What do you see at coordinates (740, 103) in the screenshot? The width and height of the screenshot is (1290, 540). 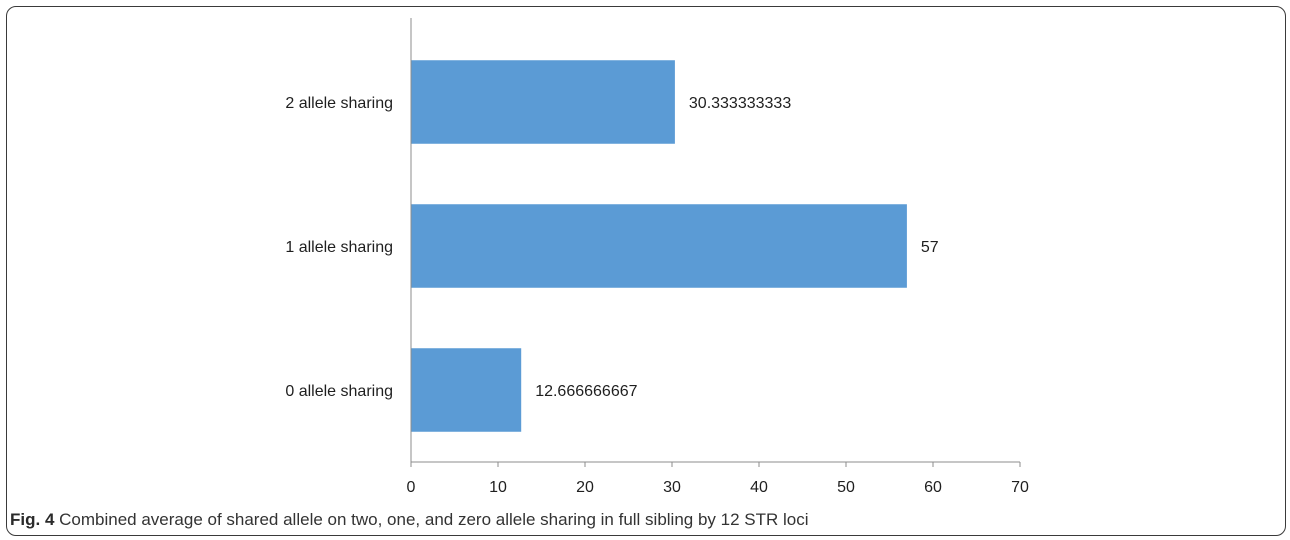 I see `data-label-1: 30.333333333` at bounding box center [740, 103].